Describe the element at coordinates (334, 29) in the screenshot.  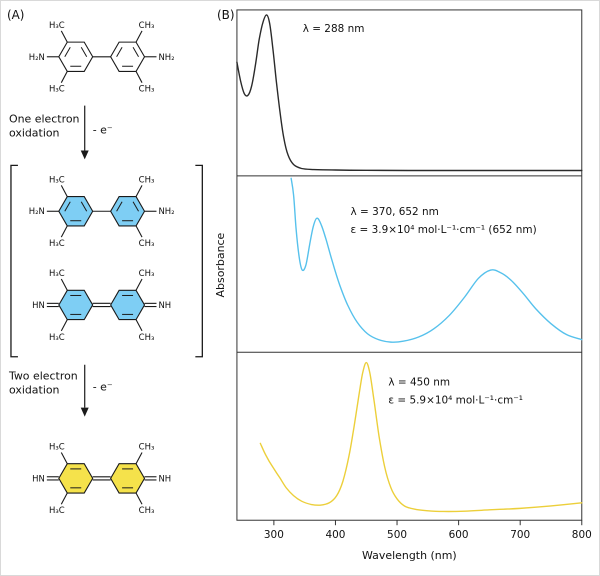
I see `peak-annotation-black: λ = 288 nm` at that location.